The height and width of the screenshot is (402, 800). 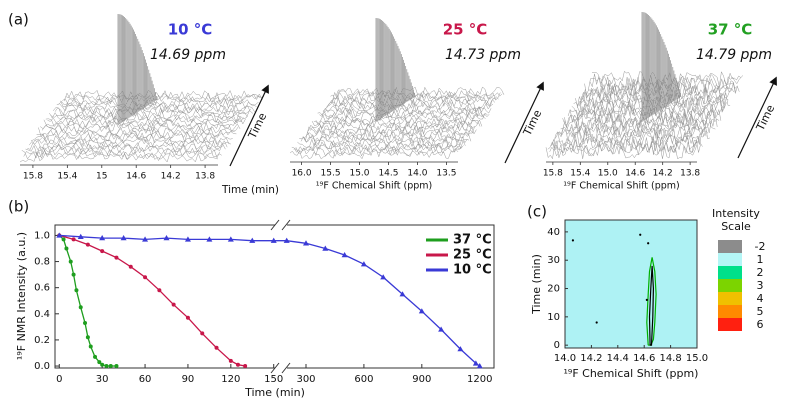 I want to click on chart-subtitle: 14.73 ppm, so click(x=483, y=55).